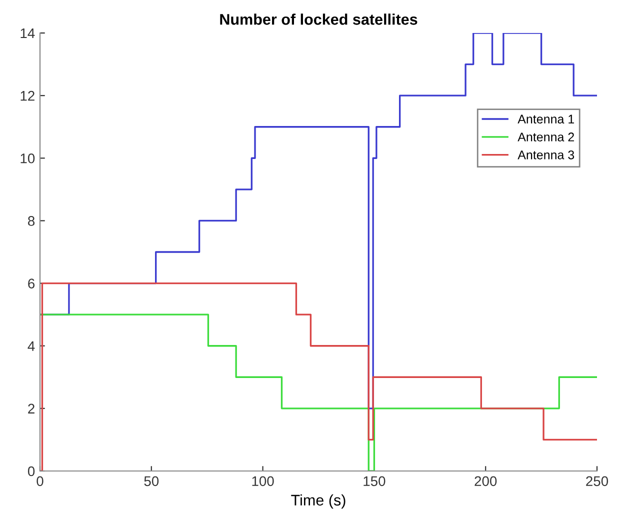 Image resolution: width=628 pixels, height=532 pixels. Describe the element at coordinates (485, 481) in the screenshot. I see `x-tick-label: 200` at that location.